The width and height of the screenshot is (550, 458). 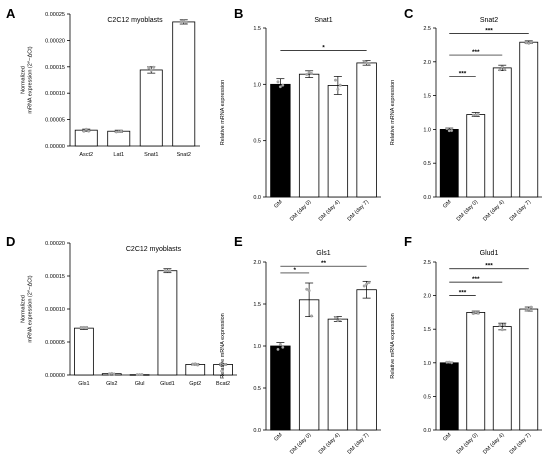 What do you see at coordinates (27, 79) in the screenshot?
I see `y-axis-label: Normalized mRNA expression (2^−ΔCt)` at bounding box center [27, 79].